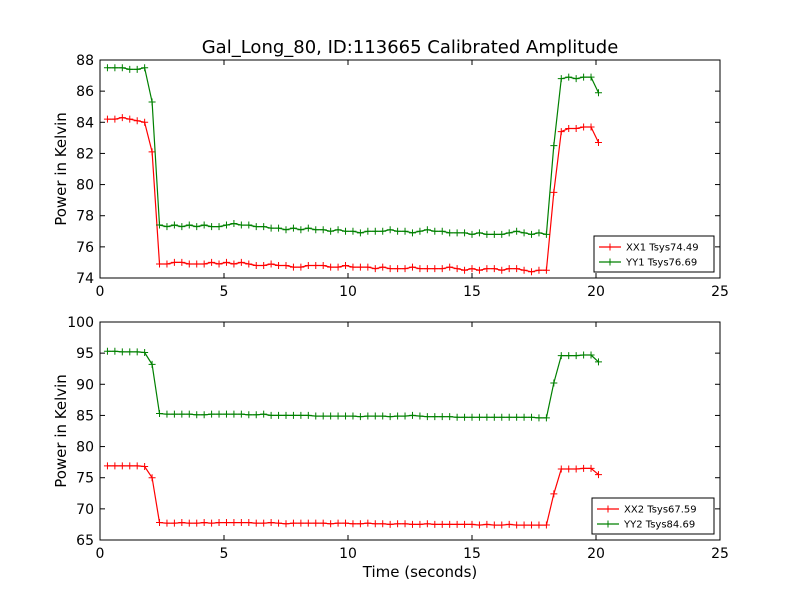 The width and height of the screenshot is (800, 600). I want to click on y-tick-label: 78, so click(85, 217).